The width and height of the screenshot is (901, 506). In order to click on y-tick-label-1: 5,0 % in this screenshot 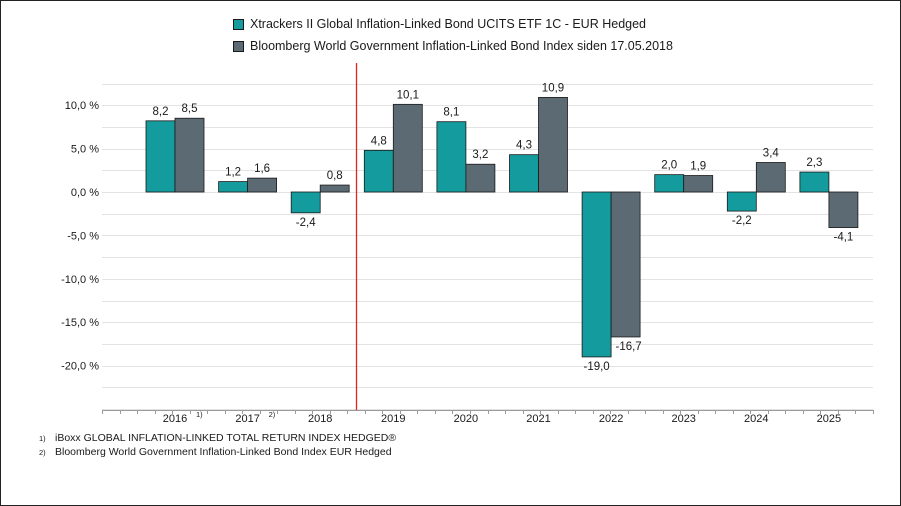, I will do `click(85, 150)`.